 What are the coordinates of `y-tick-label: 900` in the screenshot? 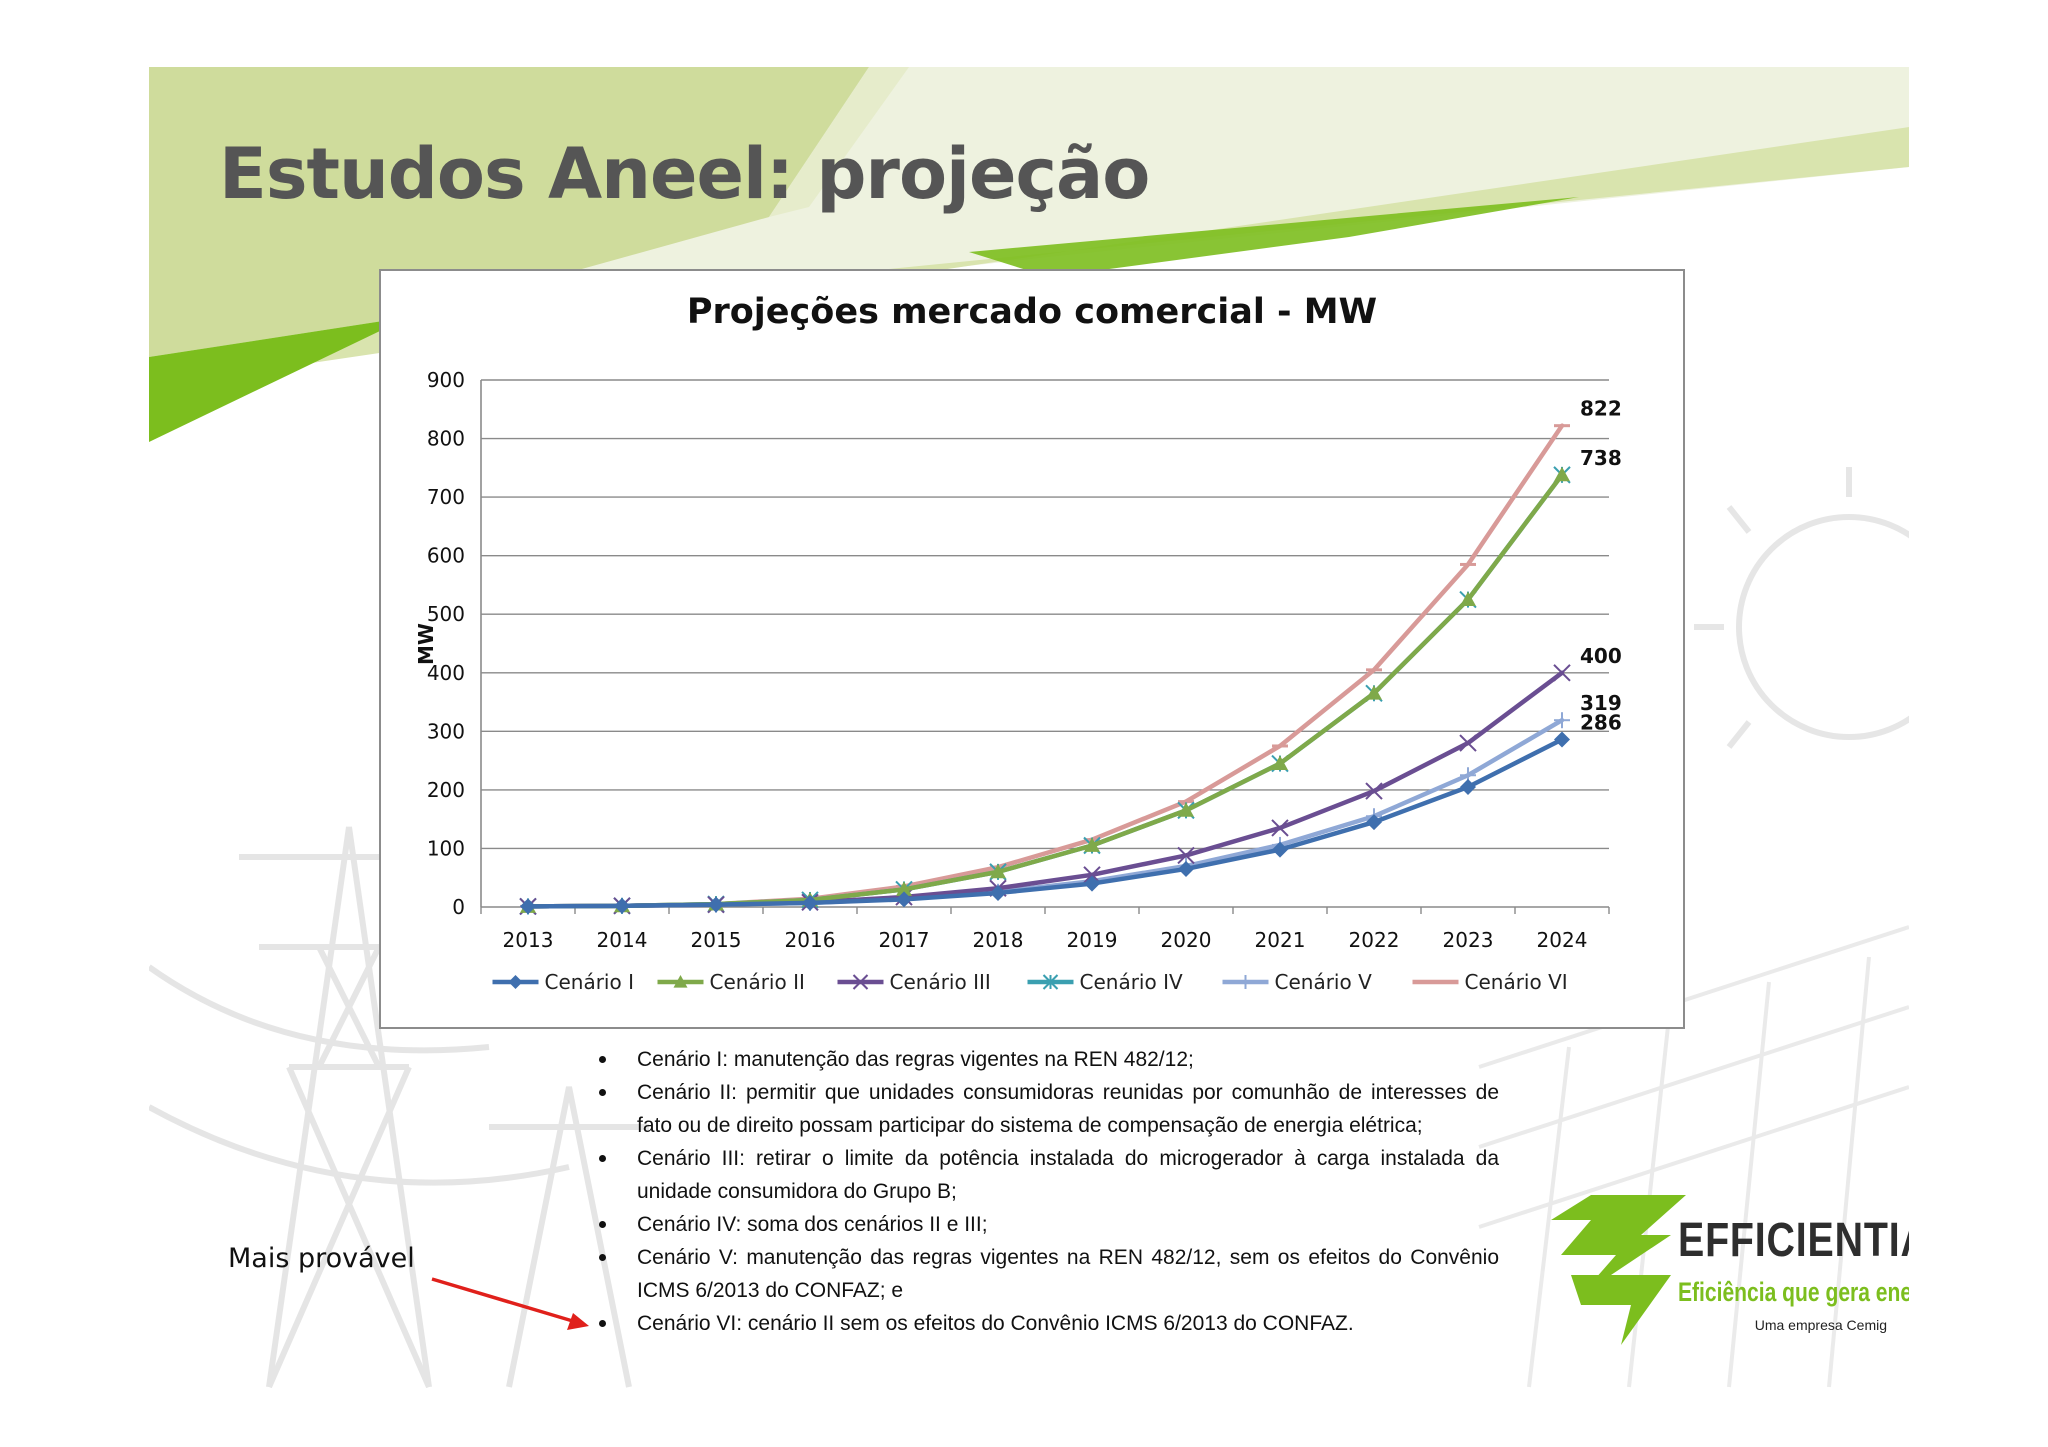 It's located at (446, 380).